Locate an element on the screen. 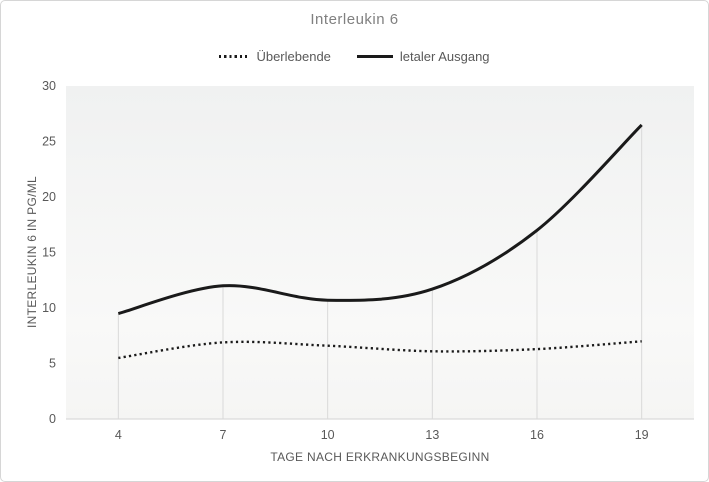  dotted-line-swatch-icon is located at coordinates (234, 56).